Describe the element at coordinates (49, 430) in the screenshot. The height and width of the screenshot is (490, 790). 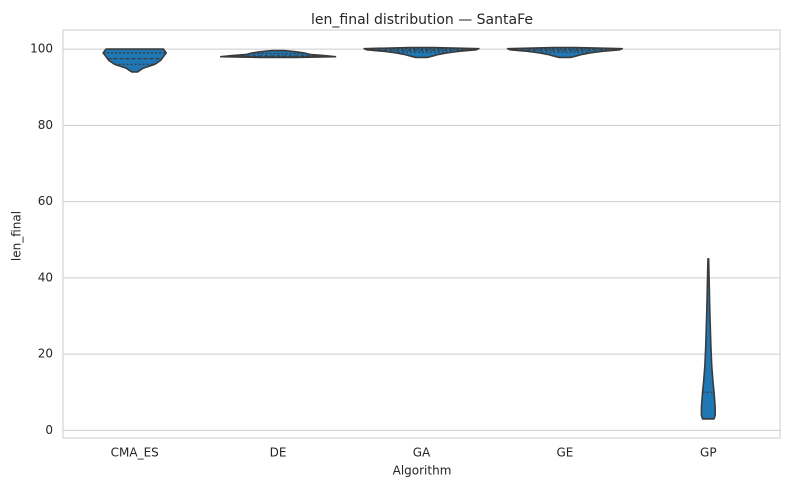
I see `y-tick-label: 0` at that location.